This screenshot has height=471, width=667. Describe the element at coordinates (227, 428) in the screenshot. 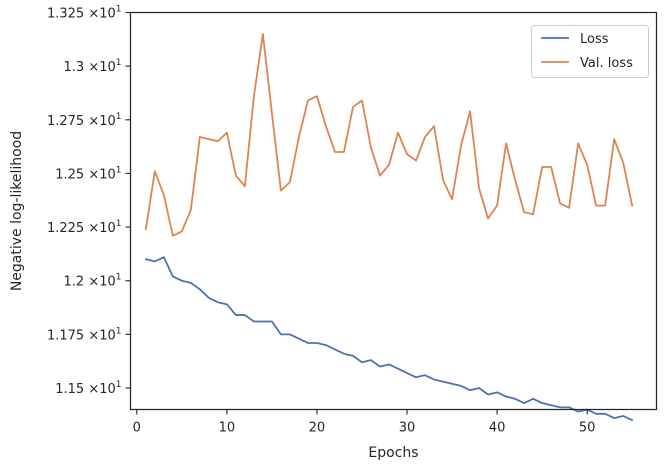

I see `x-tick-label: 10` at that location.